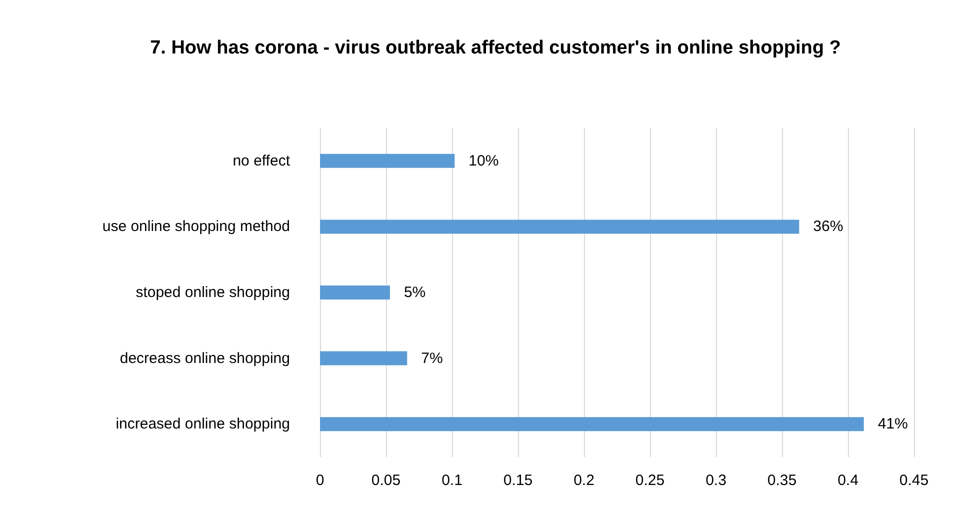  Describe the element at coordinates (650, 480) in the screenshot. I see `x-tick-label: 0.25` at that location.